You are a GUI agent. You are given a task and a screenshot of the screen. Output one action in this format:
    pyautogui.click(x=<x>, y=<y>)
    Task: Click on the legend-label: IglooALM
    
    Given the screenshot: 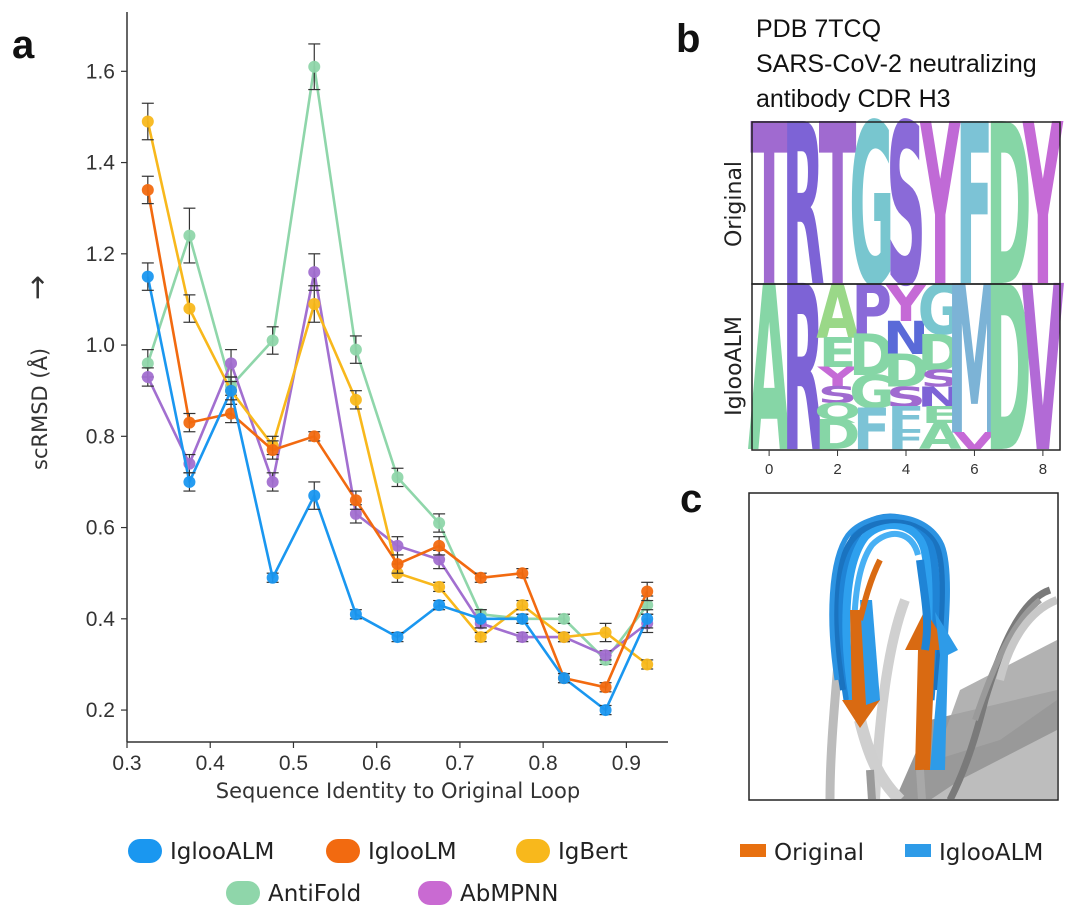 What is the action you would take?
    pyautogui.click(x=222, y=852)
    